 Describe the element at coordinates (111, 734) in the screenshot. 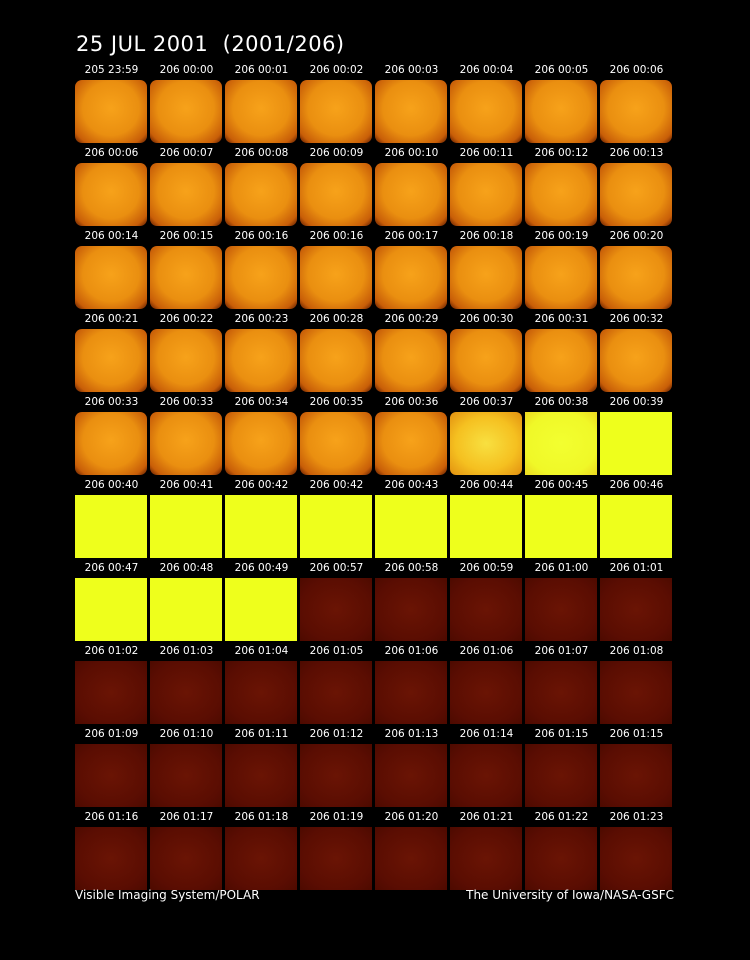

I see `timestamp: 206 01:09` at that location.